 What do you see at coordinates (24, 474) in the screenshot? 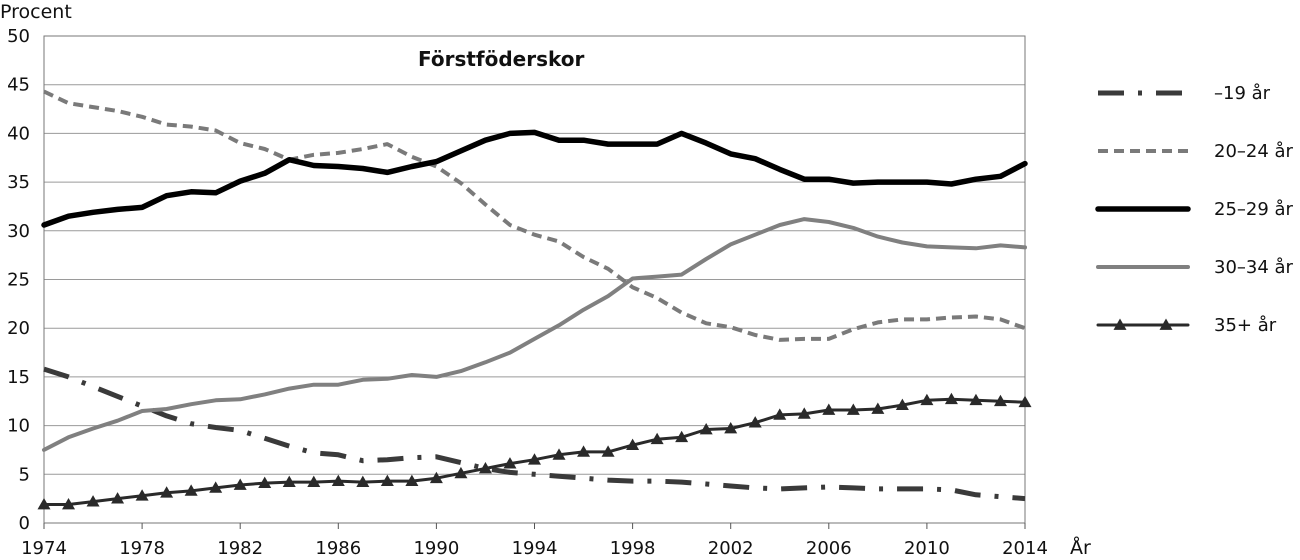
I see `y-tick-label: 5` at bounding box center [24, 474].